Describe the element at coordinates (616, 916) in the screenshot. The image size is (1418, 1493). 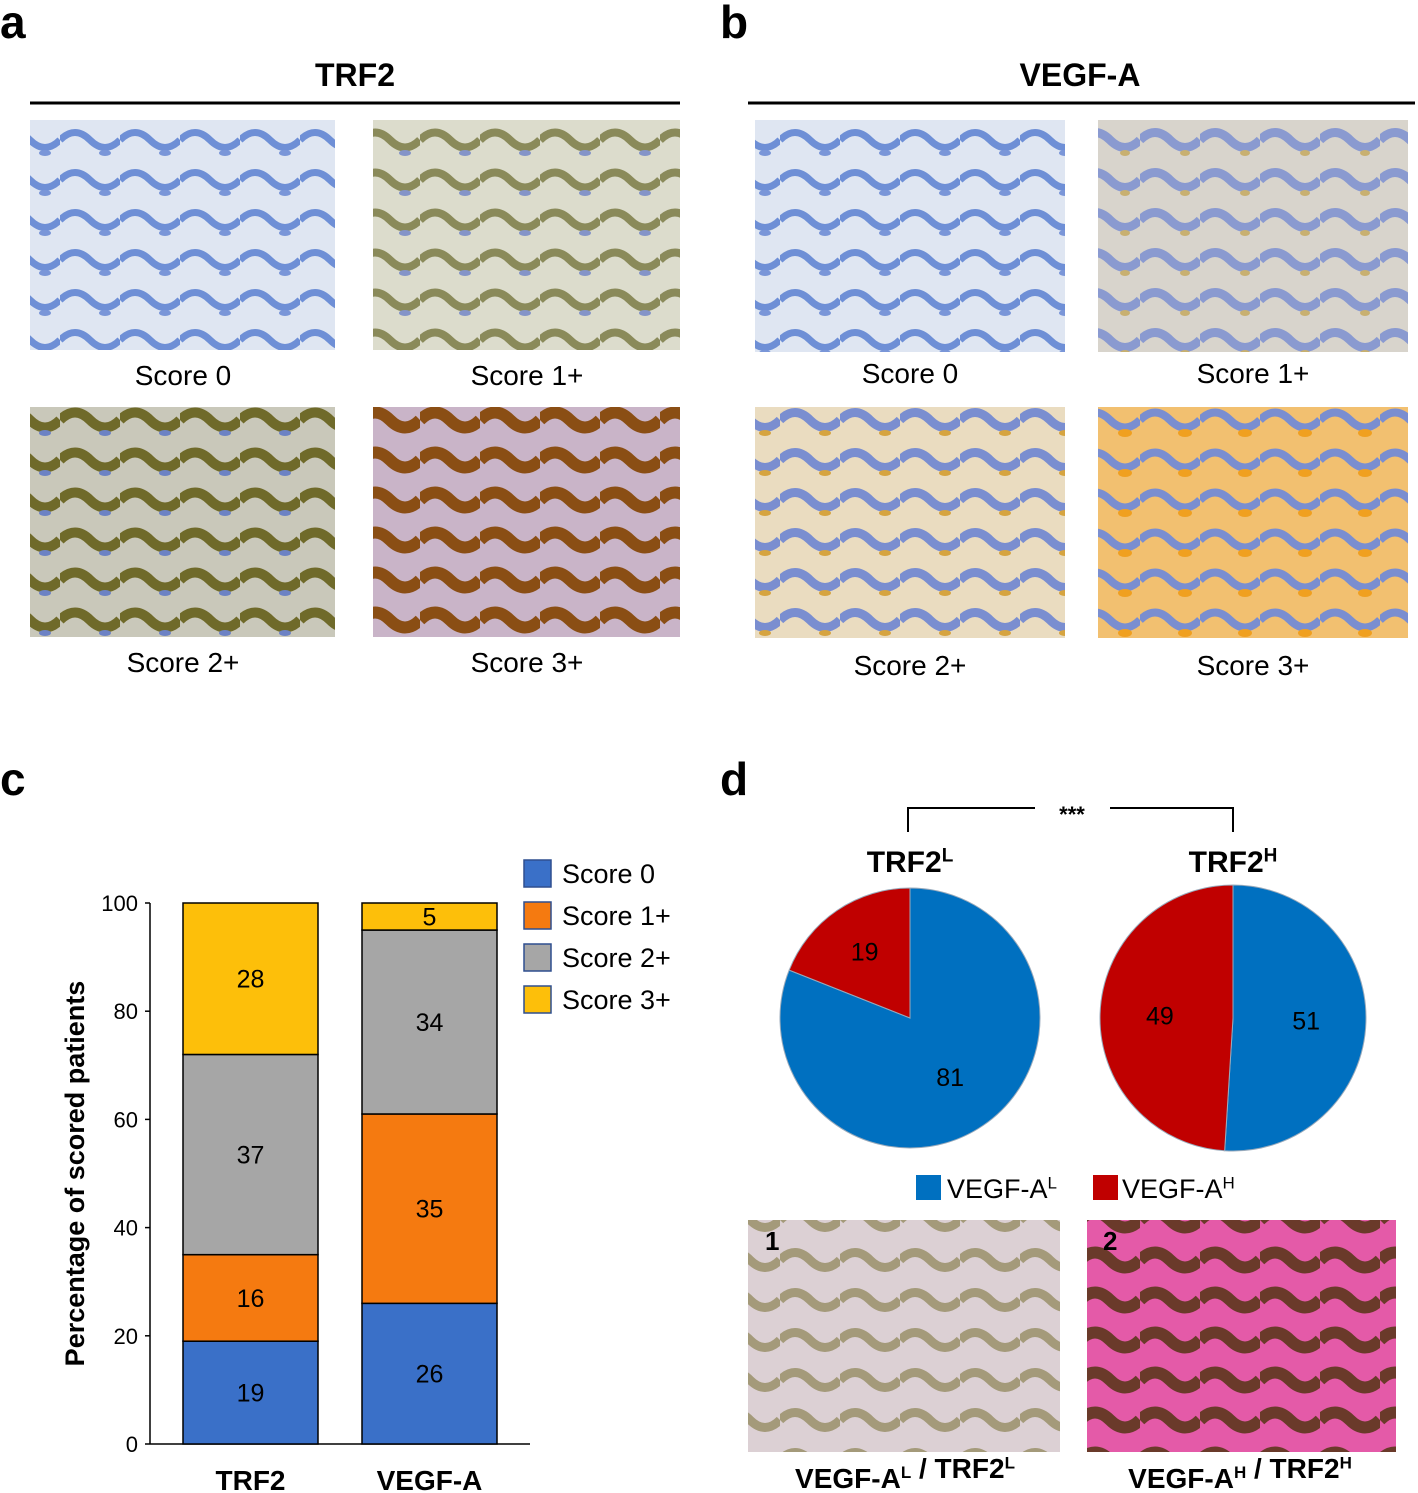
I see `legend-label: Score 1+` at that location.